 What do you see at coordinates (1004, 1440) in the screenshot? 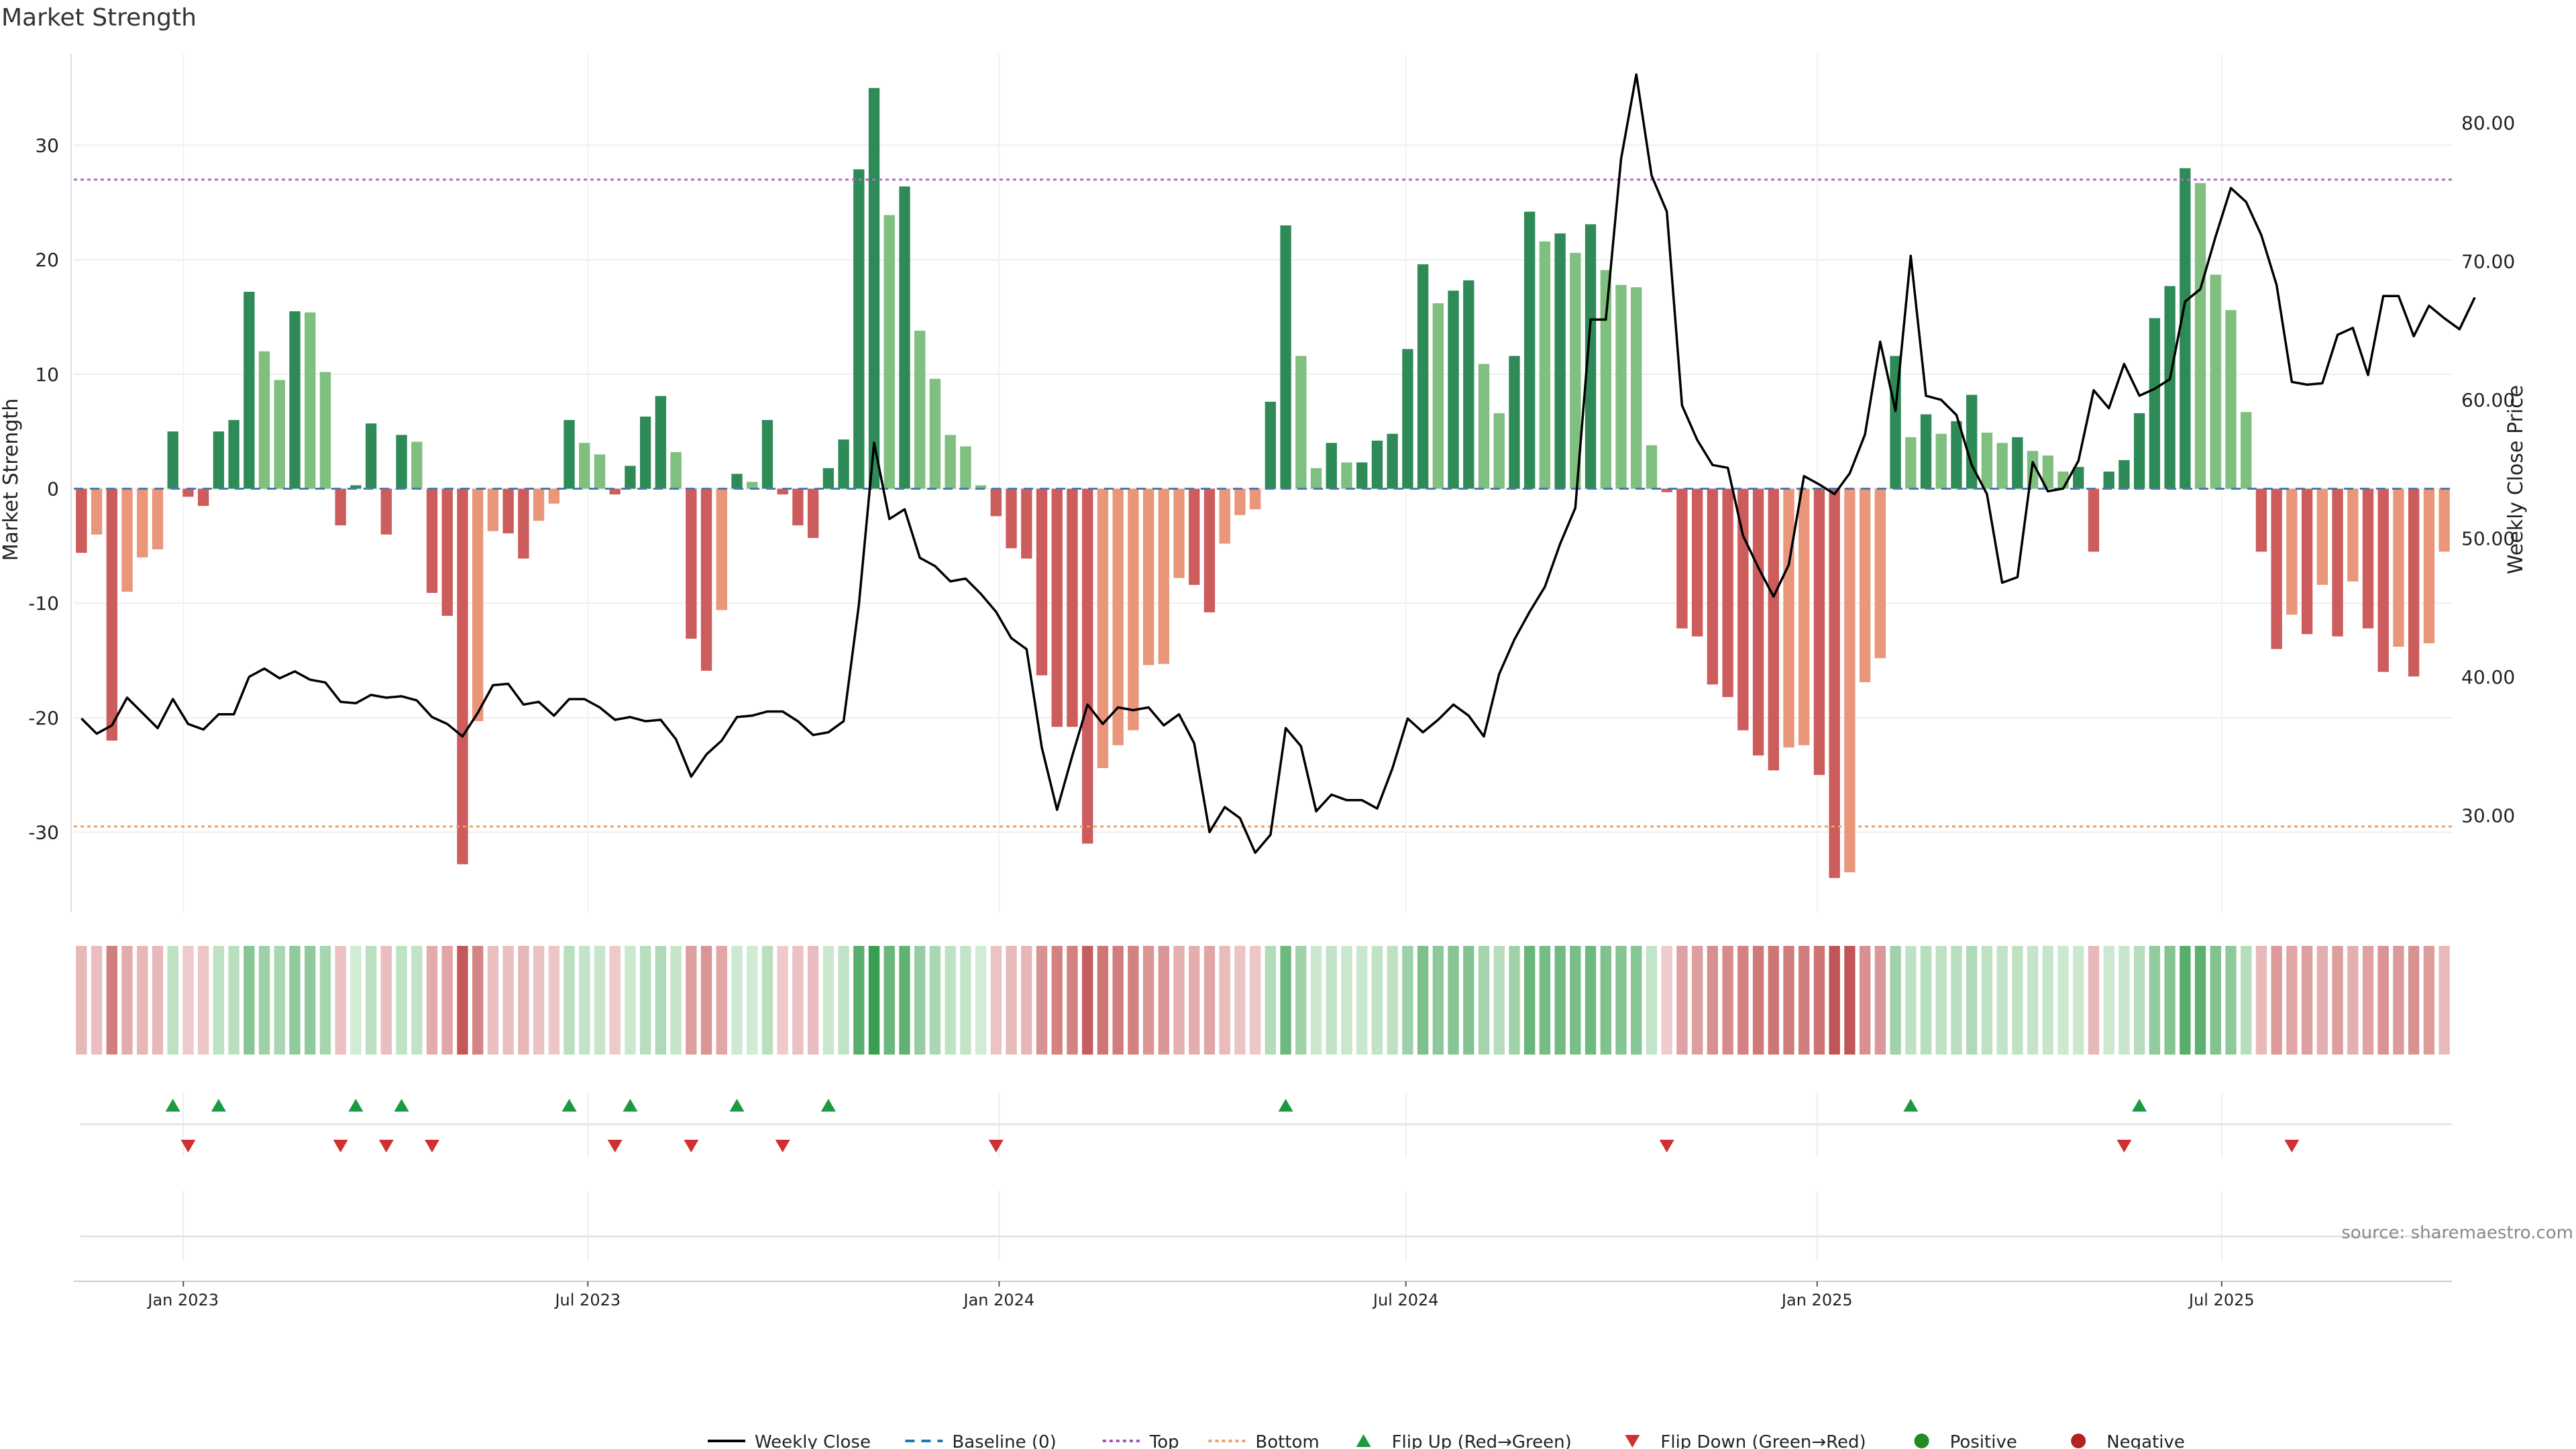
I see `legend-label: Baseline (0)` at bounding box center [1004, 1440].